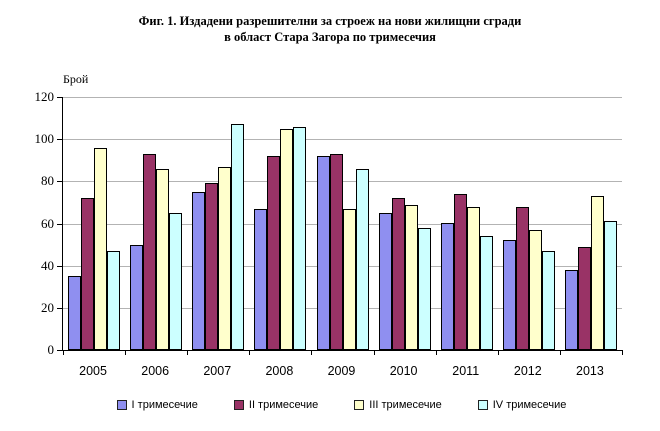 The image size is (660, 431). I want to click on bar-2009-q4, so click(362, 259).